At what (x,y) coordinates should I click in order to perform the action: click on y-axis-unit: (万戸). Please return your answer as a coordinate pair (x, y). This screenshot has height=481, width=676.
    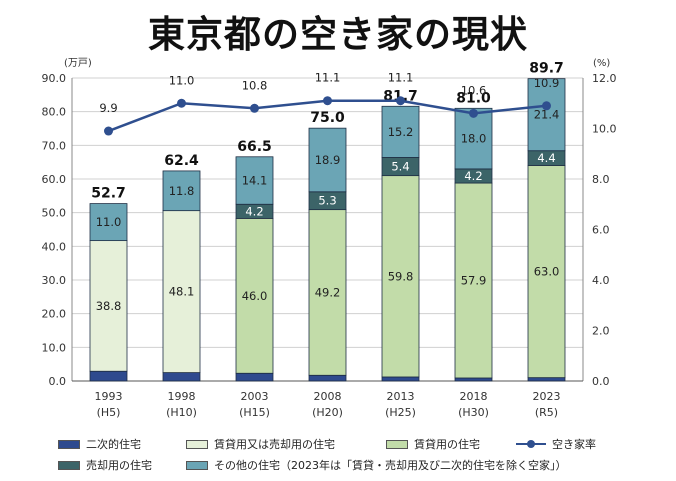
    Looking at the image, I should click on (78, 63).